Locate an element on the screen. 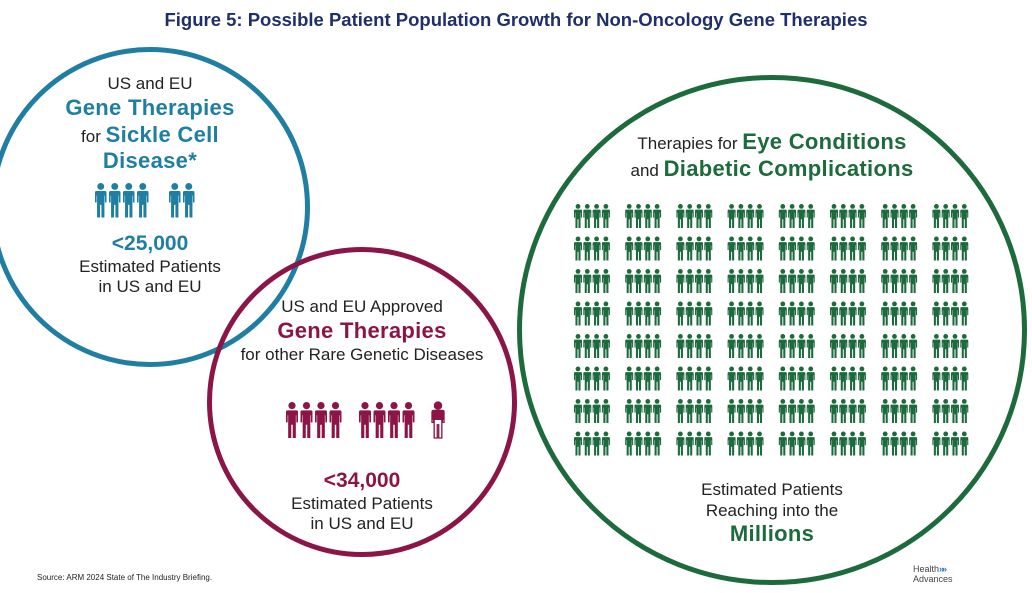  sickle-cell-line2: Gene Therapies is located at coordinates (150, 107).